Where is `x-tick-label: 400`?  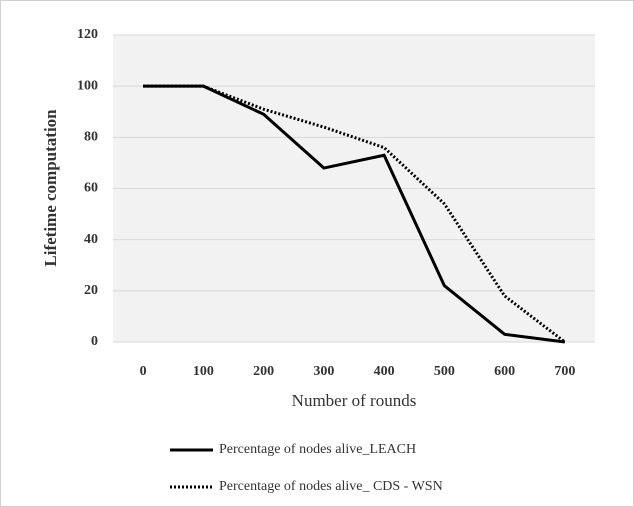 x-tick-label: 400 is located at coordinates (384, 371).